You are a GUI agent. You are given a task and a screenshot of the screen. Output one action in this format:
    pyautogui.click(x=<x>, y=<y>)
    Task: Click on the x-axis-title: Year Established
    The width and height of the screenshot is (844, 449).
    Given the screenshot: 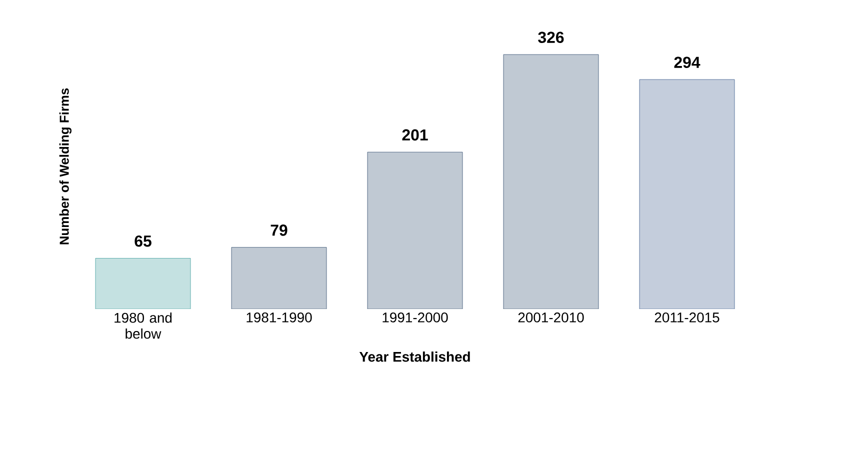 What is the action you would take?
    pyautogui.click(x=414, y=357)
    